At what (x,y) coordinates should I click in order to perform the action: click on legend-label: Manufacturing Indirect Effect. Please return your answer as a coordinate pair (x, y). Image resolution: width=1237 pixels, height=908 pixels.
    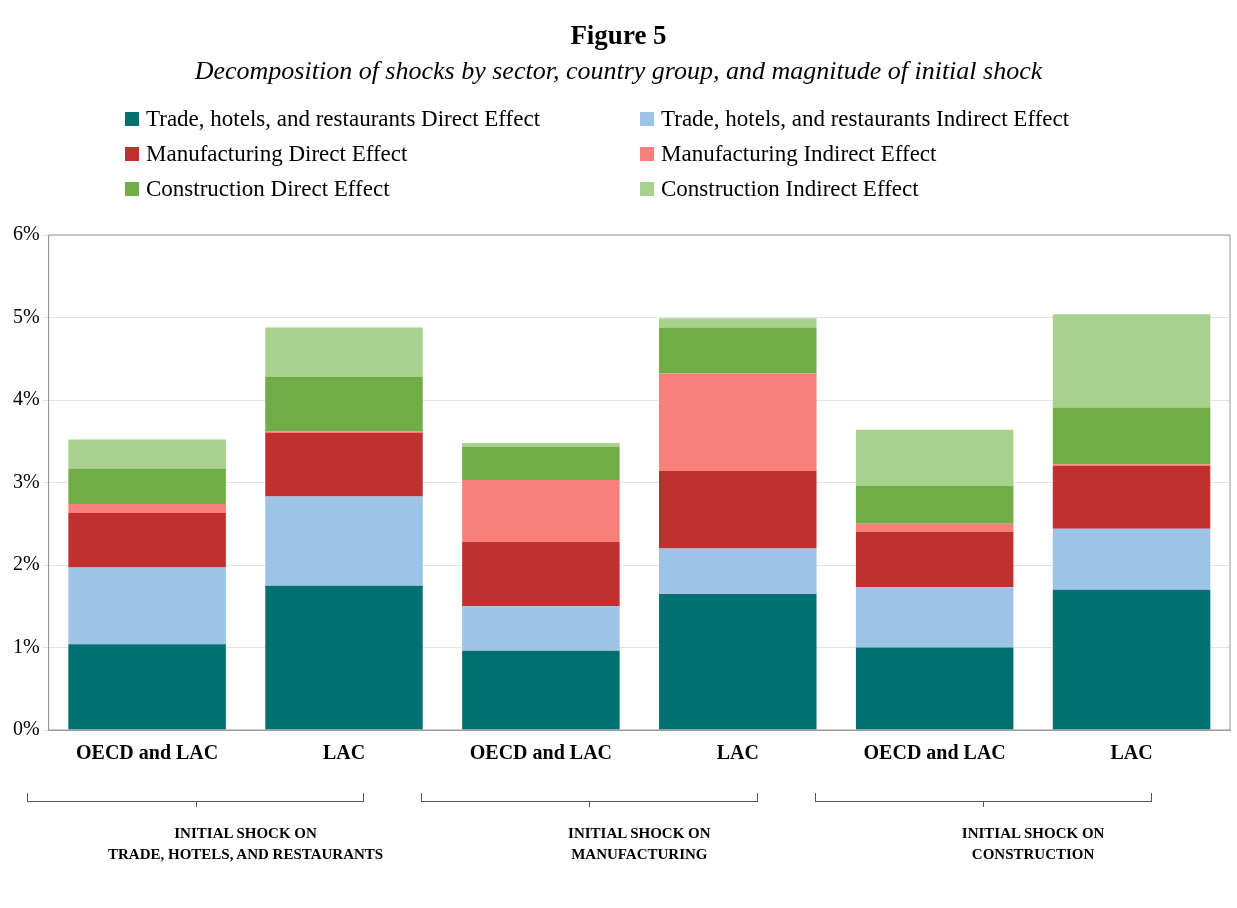
    Looking at the image, I should click on (799, 154).